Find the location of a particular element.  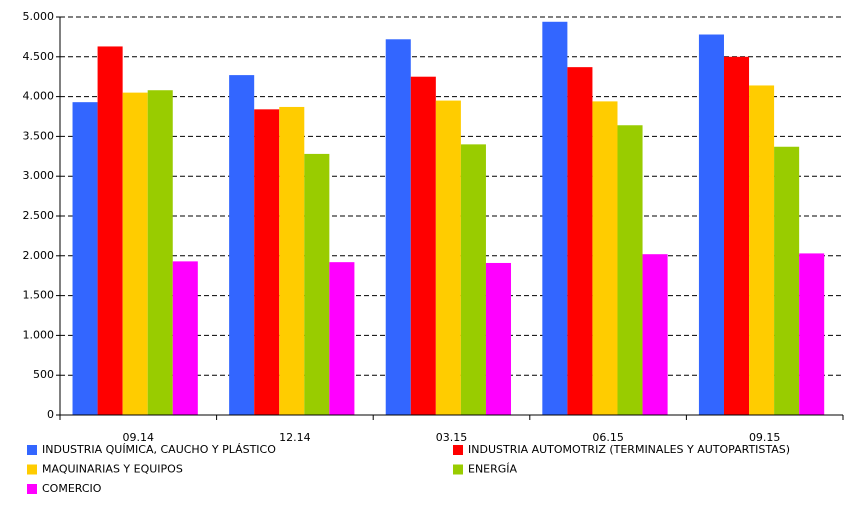

legend-label: ENERGÍA is located at coordinates (493, 469).